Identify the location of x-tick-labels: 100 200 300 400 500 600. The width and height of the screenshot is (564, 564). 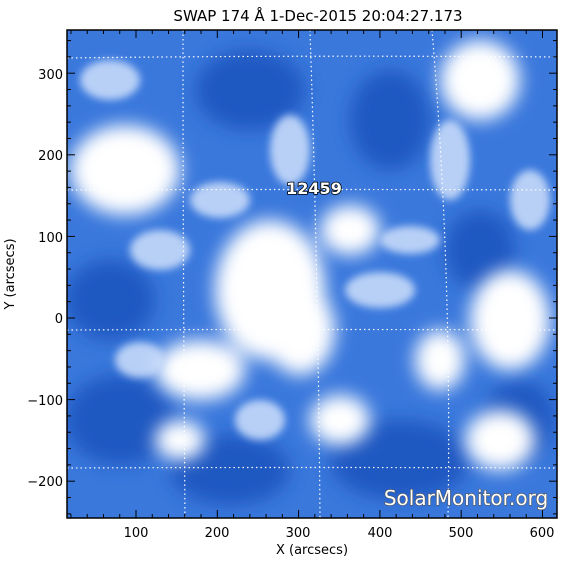
(339, 533).